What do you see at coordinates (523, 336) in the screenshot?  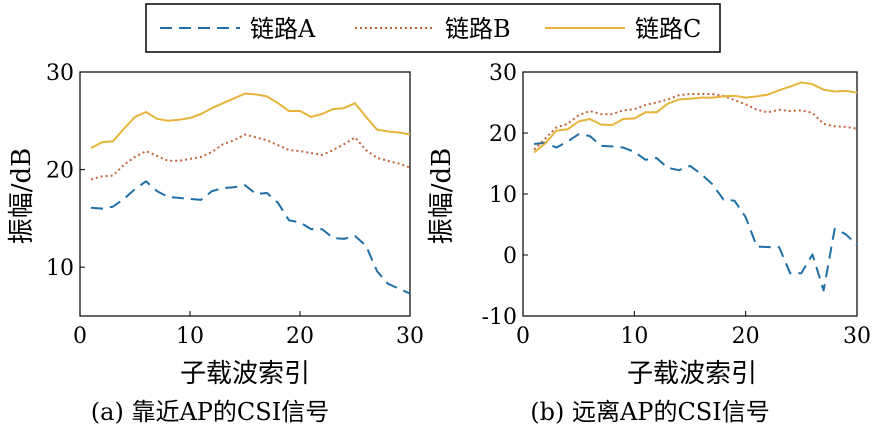 I see `panel-b-xtick-label-0: 0` at bounding box center [523, 336].